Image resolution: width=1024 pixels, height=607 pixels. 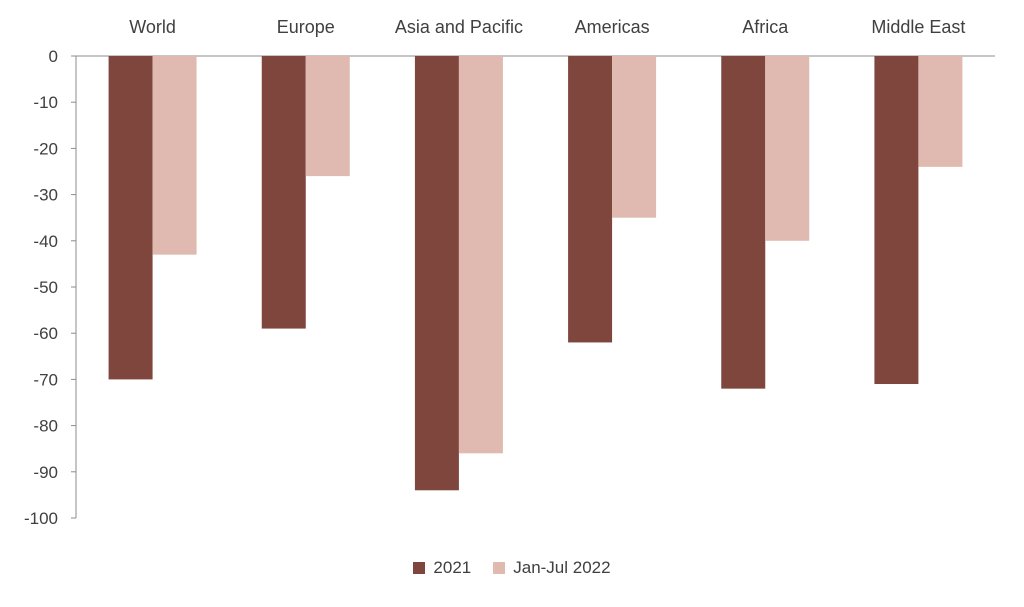 I want to click on category-label: Americas, so click(x=612, y=27).